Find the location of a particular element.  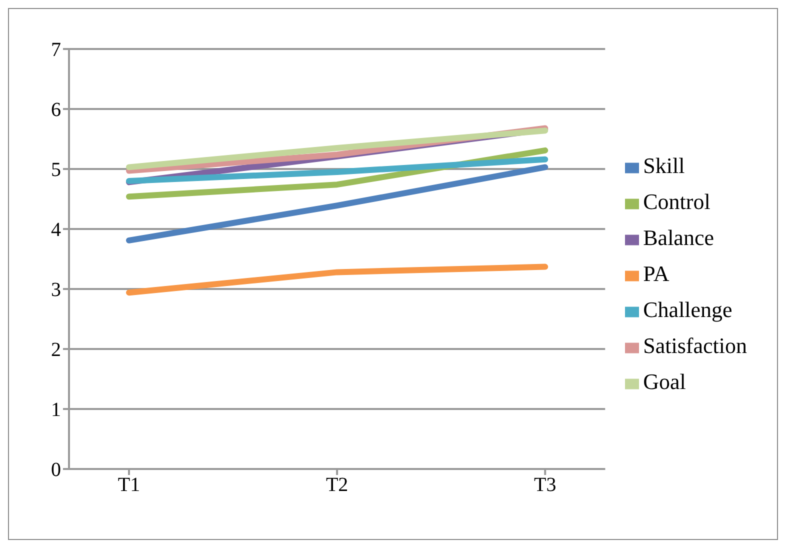

x-tick-label: T1 is located at coordinates (129, 485).